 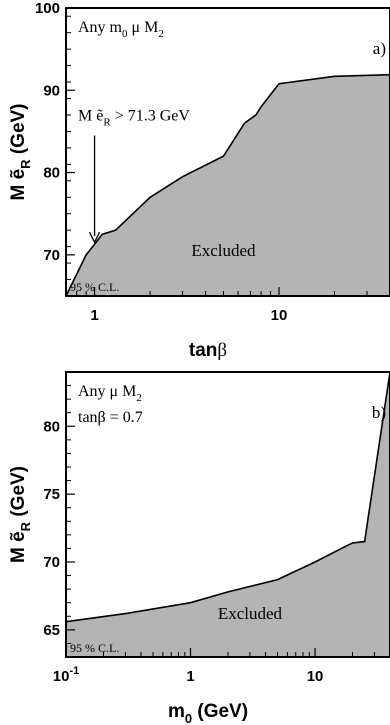 What do you see at coordinates (379, 48) in the screenshot?
I see `panel-label: a)` at bounding box center [379, 48].